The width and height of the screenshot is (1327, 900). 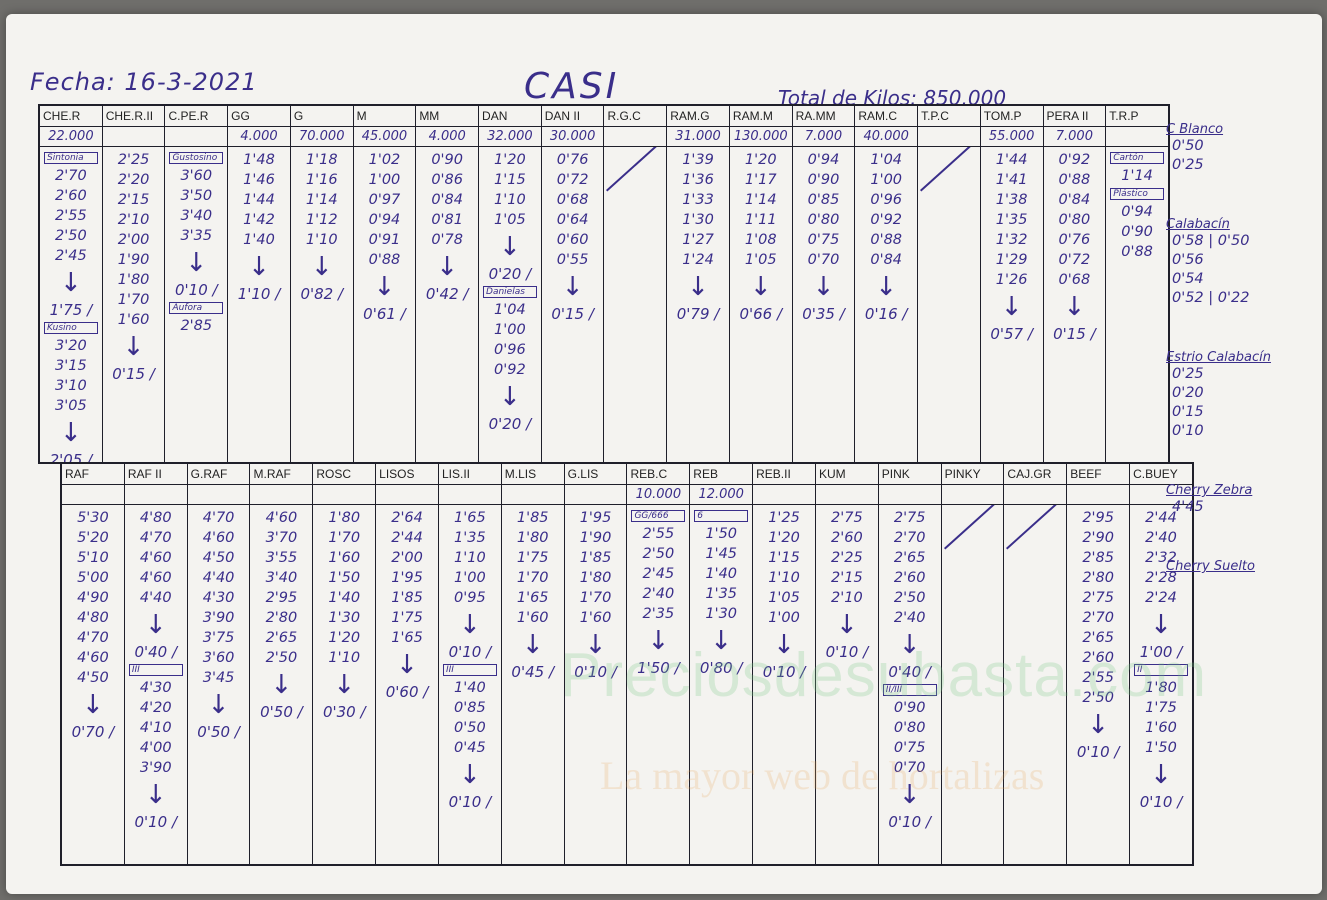 I want to click on side-note-label: Estrio Calabacín, so click(x=1218, y=357).